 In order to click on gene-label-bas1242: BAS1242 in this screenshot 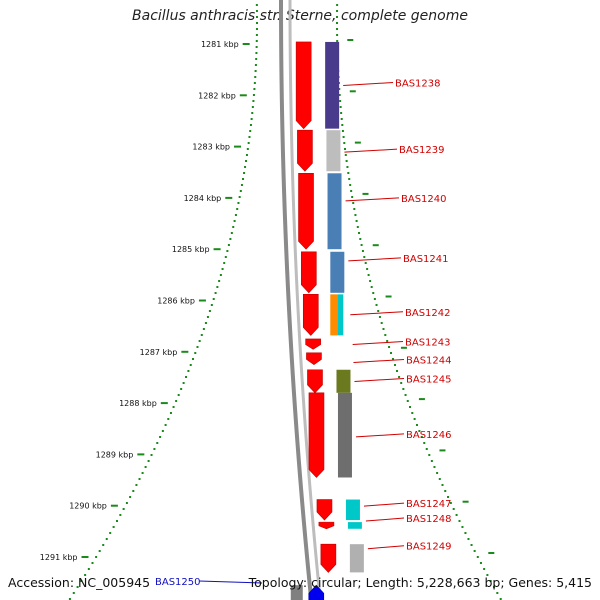, I will do `click(428, 313)`.